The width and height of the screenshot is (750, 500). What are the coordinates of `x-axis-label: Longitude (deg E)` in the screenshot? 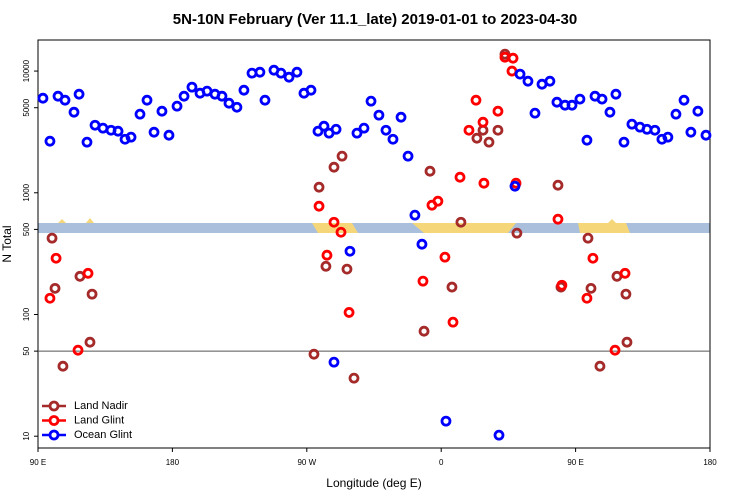 It's located at (373, 483).